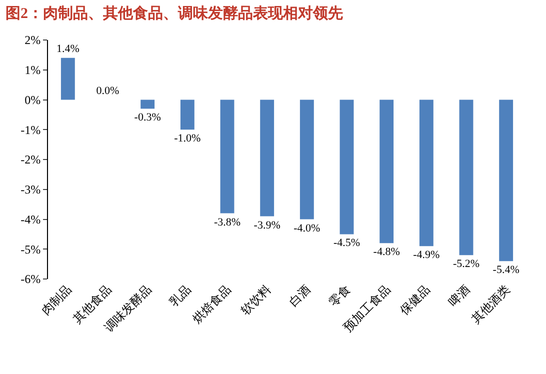 This screenshot has height=374, width=546. Describe the element at coordinates (147, 118) in the screenshot. I see `data-label: -0.3%` at that location.